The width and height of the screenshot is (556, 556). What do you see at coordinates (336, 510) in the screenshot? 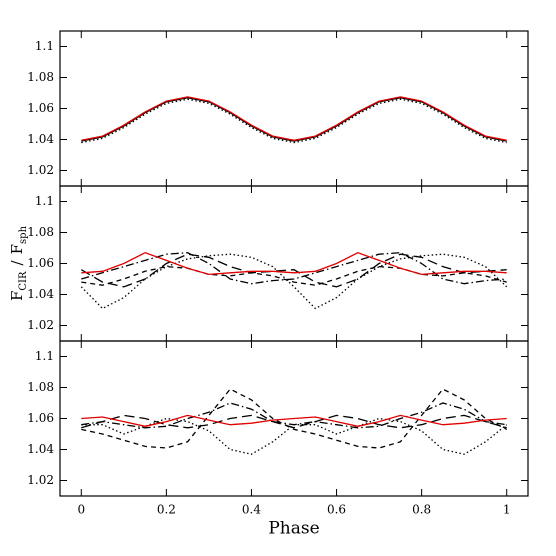
I see `x-tick-label: 0.6` at bounding box center [336, 510].